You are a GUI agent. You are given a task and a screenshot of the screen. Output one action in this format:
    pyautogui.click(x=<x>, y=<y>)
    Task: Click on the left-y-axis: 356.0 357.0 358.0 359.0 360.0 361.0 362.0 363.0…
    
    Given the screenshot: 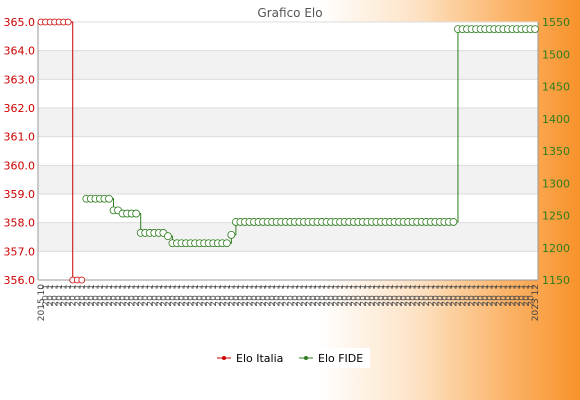 What is the action you would take?
    pyautogui.click(x=21, y=151)
    